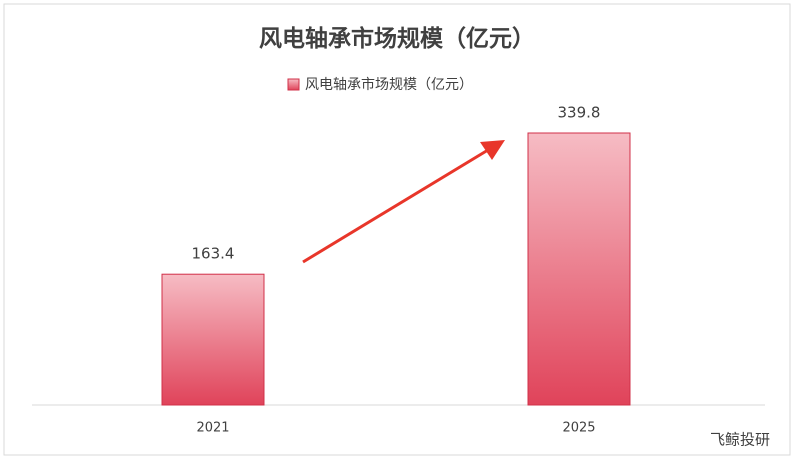 This screenshot has height=460, width=795. I want to click on x-tick-label: 2021, so click(212, 428).